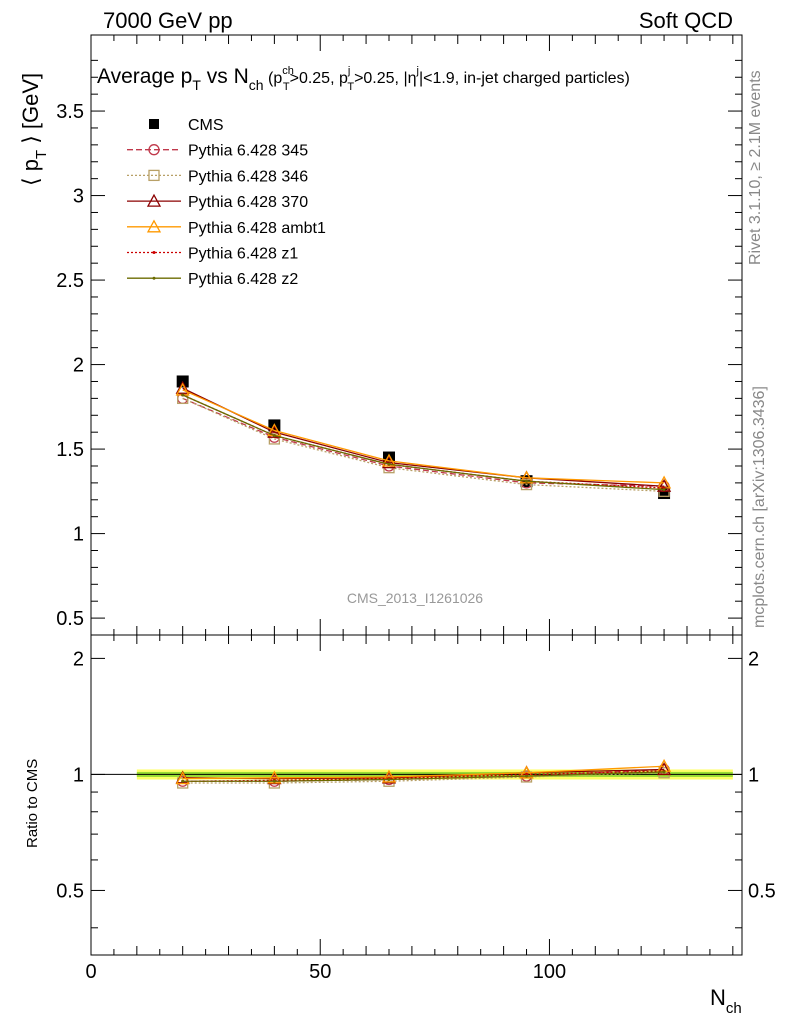 The image size is (786, 1024). I want to click on main-y-tick-label: 2.5, so click(70, 281).